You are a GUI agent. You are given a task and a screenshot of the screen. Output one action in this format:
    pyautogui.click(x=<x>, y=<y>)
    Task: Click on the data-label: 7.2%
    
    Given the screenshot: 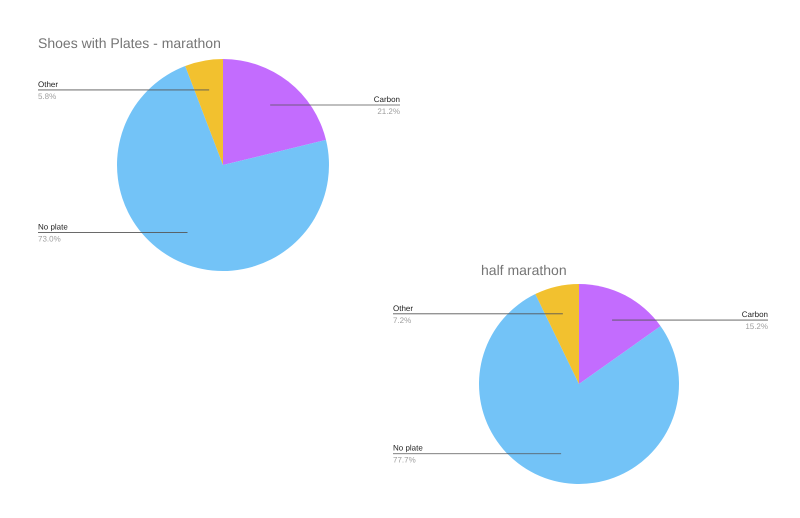 What is the action you would take?
    pyautogui.click(x=402, y=320)
    